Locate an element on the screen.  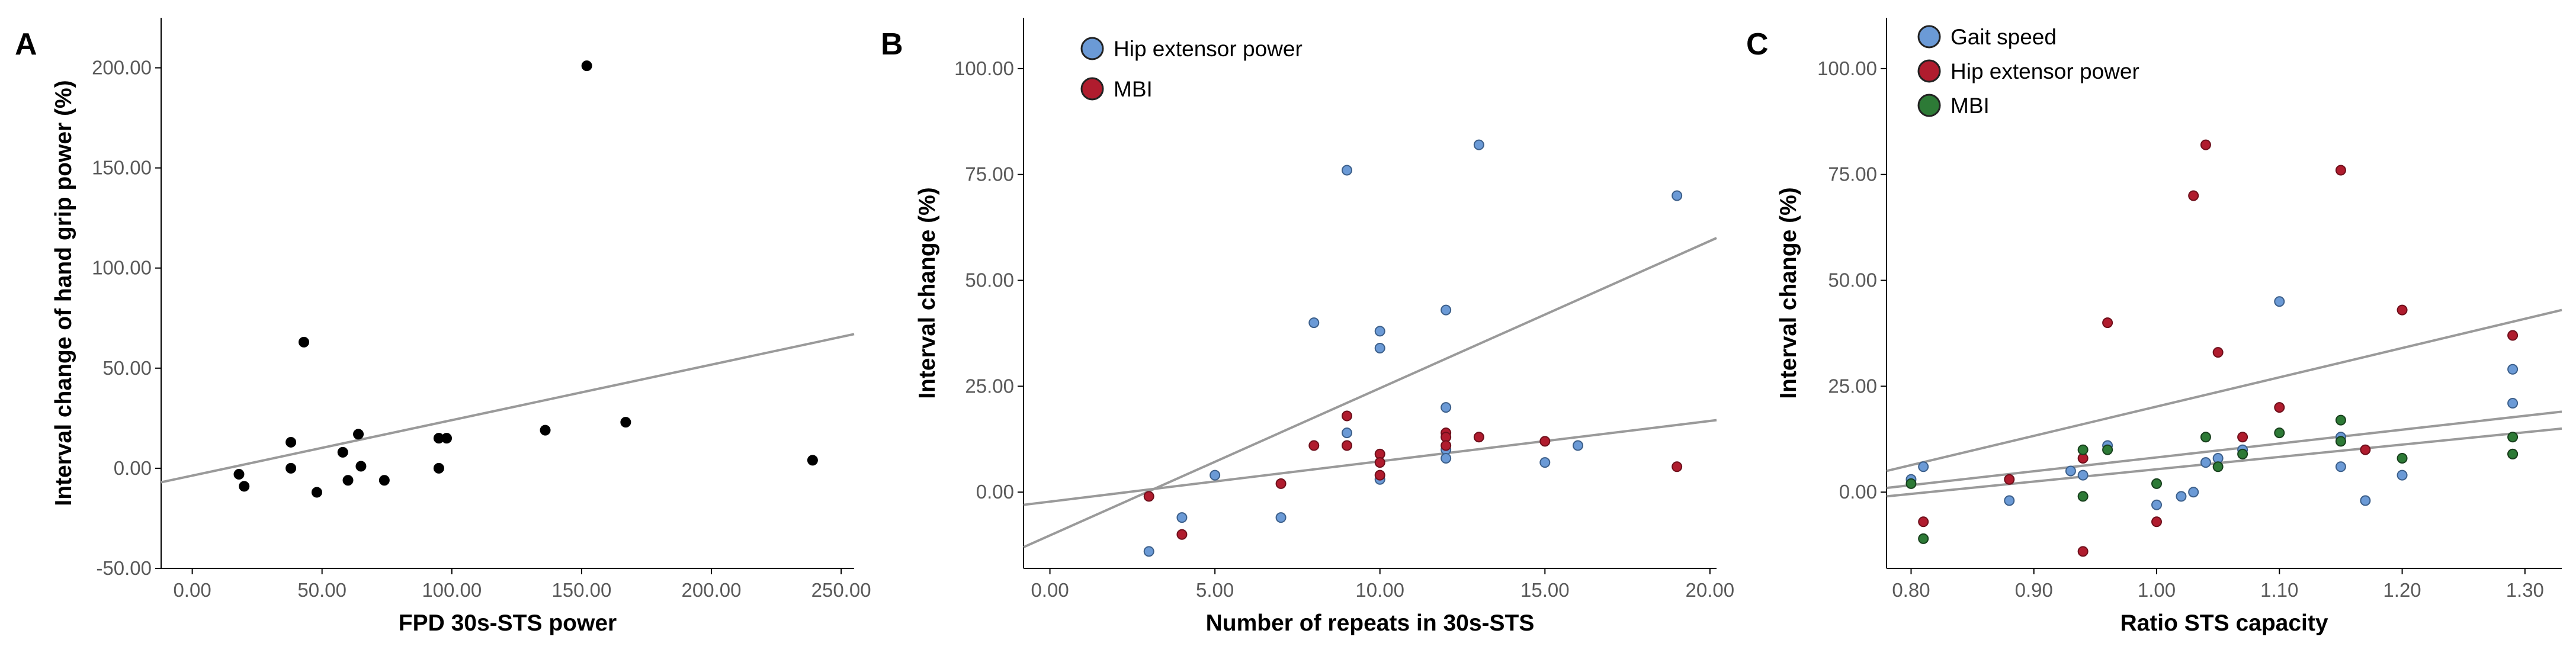
panel-b-letter: B is located at coordinates (892, 44).